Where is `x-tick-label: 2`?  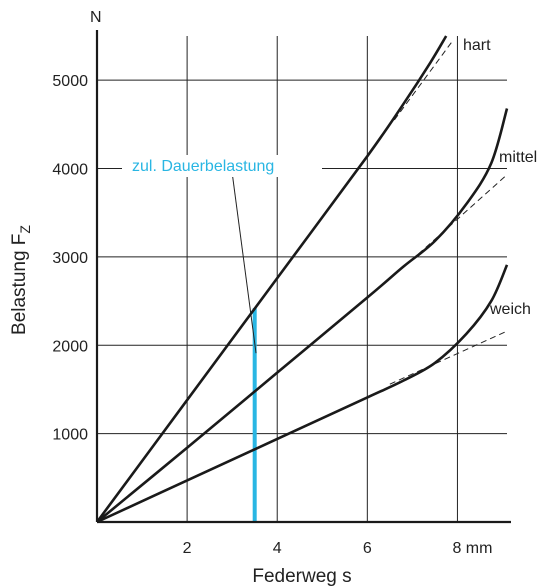
x-tick-label: 2 is located at coordinates (187, 548).